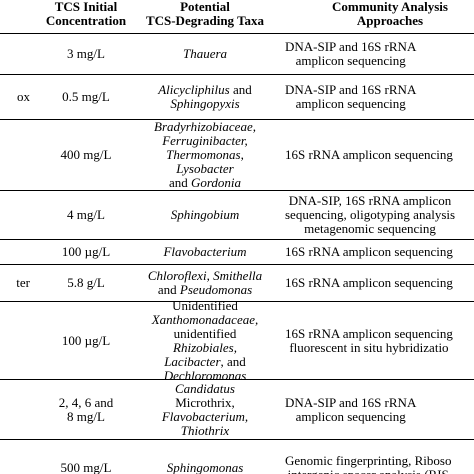  Describe the element at coordinates (86, 457) in the screenshot. I see `cell-concentration: 500 mg/L` at that location.